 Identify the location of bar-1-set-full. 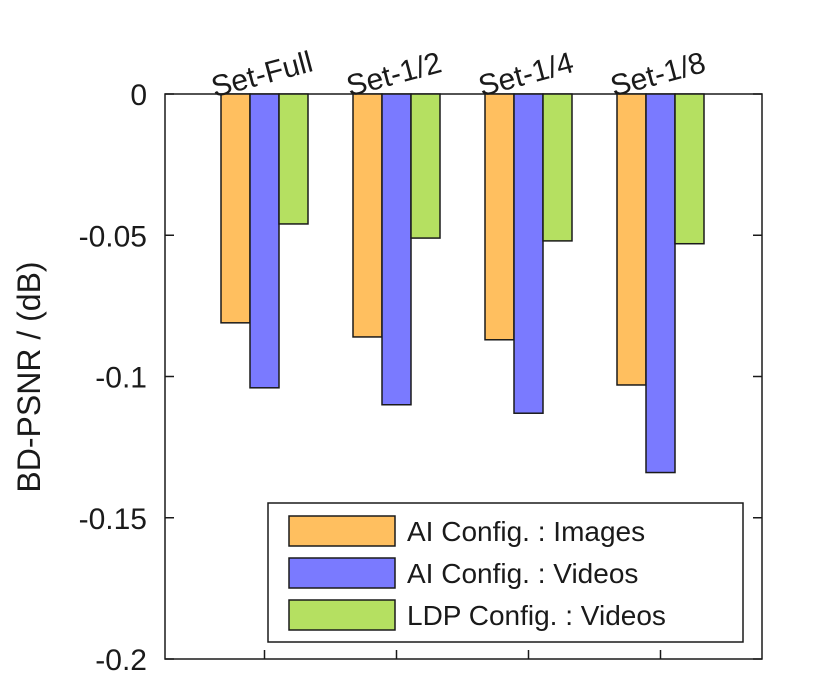
(235, 208).